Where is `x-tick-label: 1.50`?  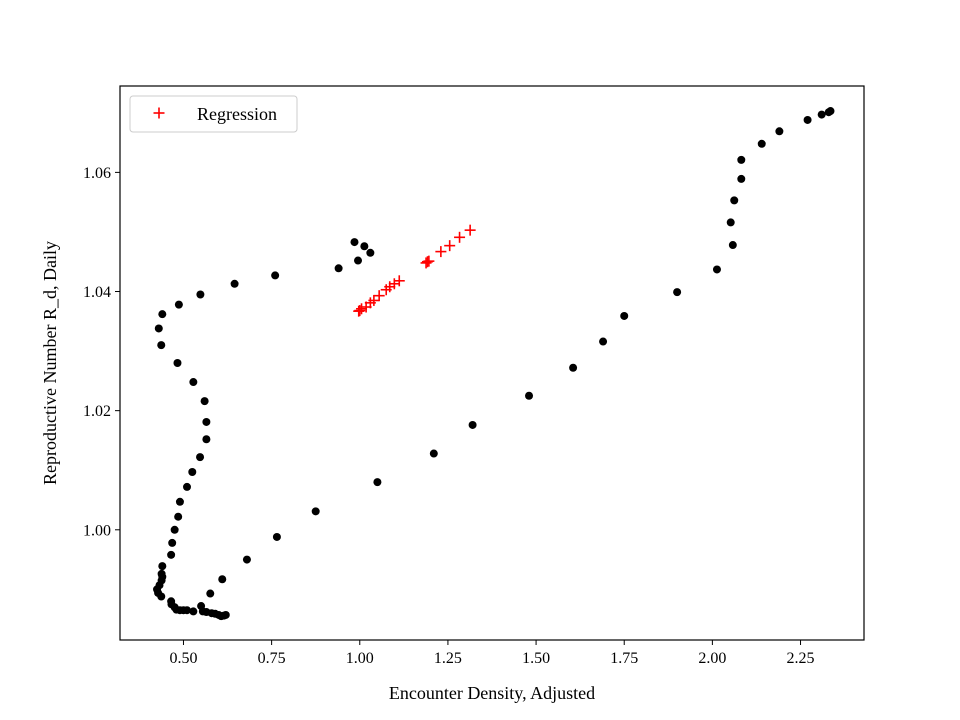
x-tick-label: 1.50 is located at coordinates (536, 658).